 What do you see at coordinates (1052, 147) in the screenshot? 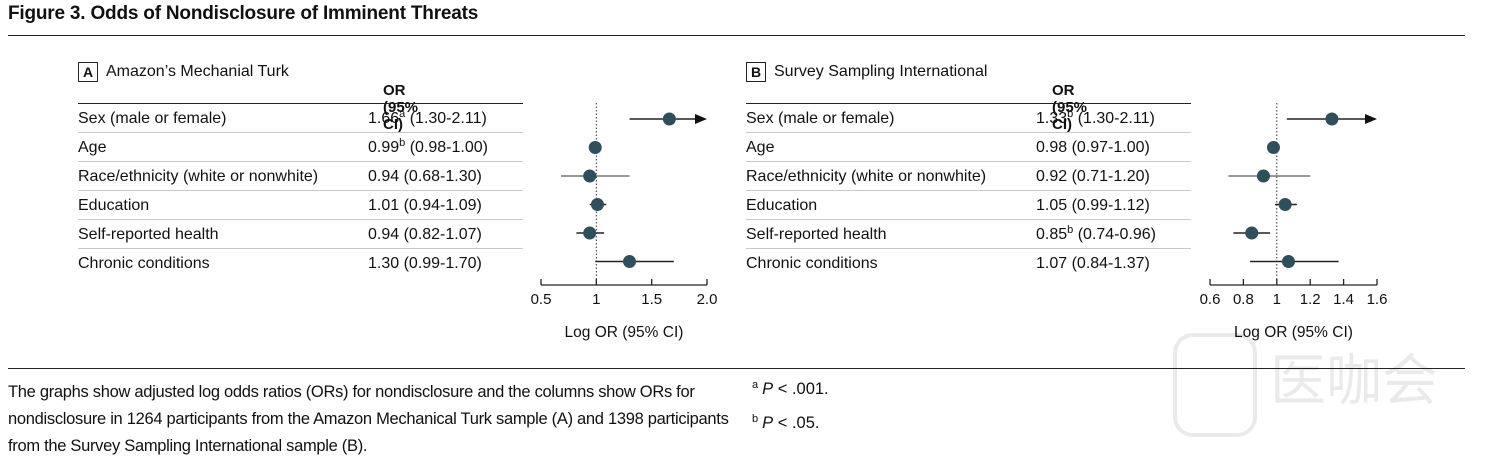
I see `or-estimate: 0.98` at bounding box center [1052, 147].